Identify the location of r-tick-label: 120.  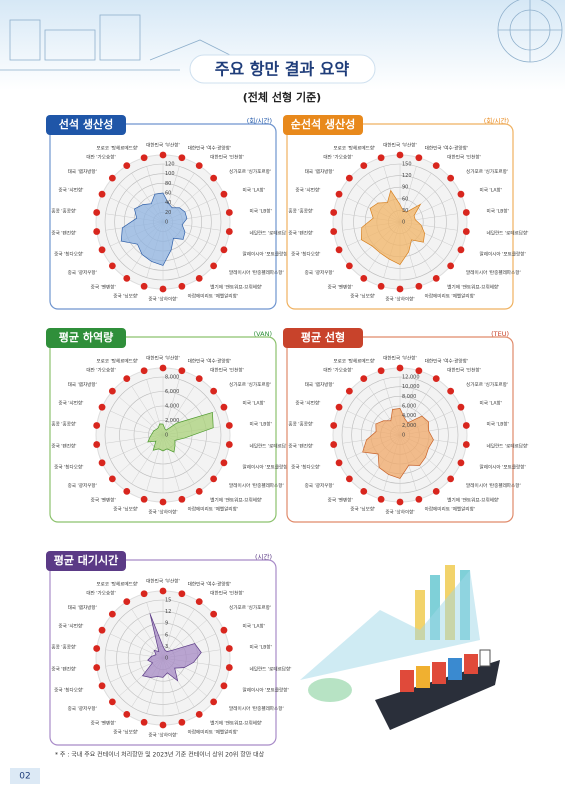
(170, 165).